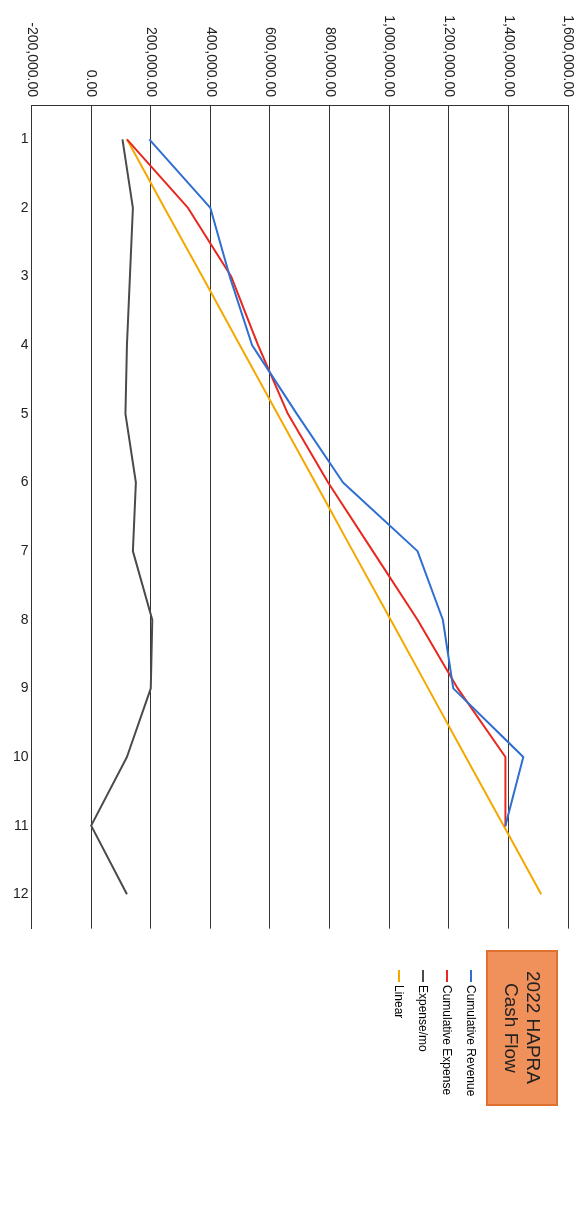 The image size is (588, 1215). Describe the element at coordinates (509, 56) in the screenshot. I see `x-tick-label: 1,400,000.00` at that location.